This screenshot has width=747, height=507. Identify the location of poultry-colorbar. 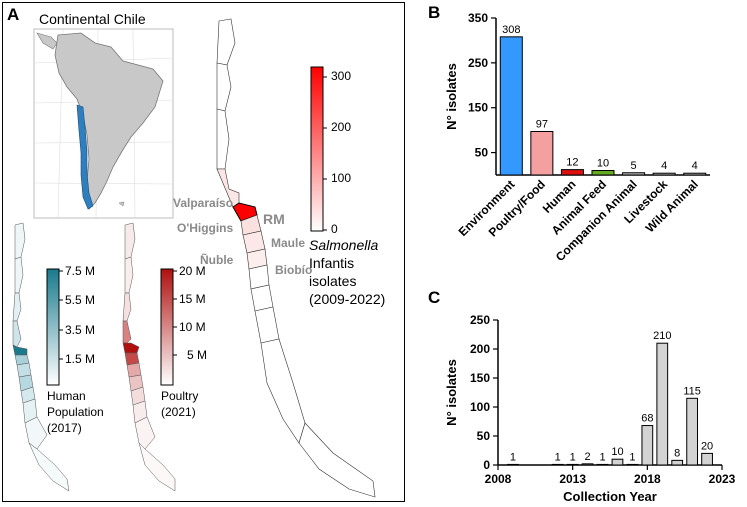
(167, 327).